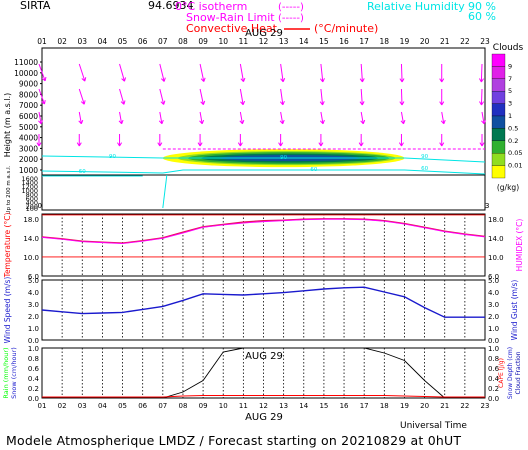  What do you see at coordinates (385, 41) in the screenshot?
I see `hour-tick-top: 18` at bounding box center [385, 41].